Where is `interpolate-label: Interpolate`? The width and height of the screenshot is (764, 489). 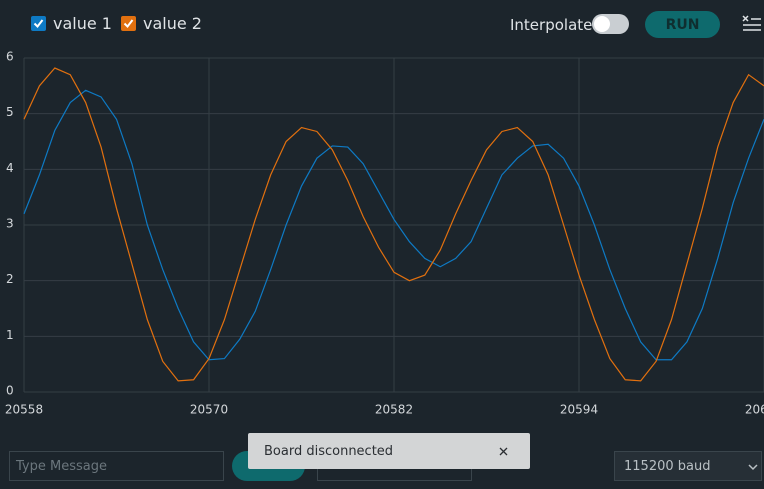
interpolate-label: Interpolate is located at coordinates (551, 25).